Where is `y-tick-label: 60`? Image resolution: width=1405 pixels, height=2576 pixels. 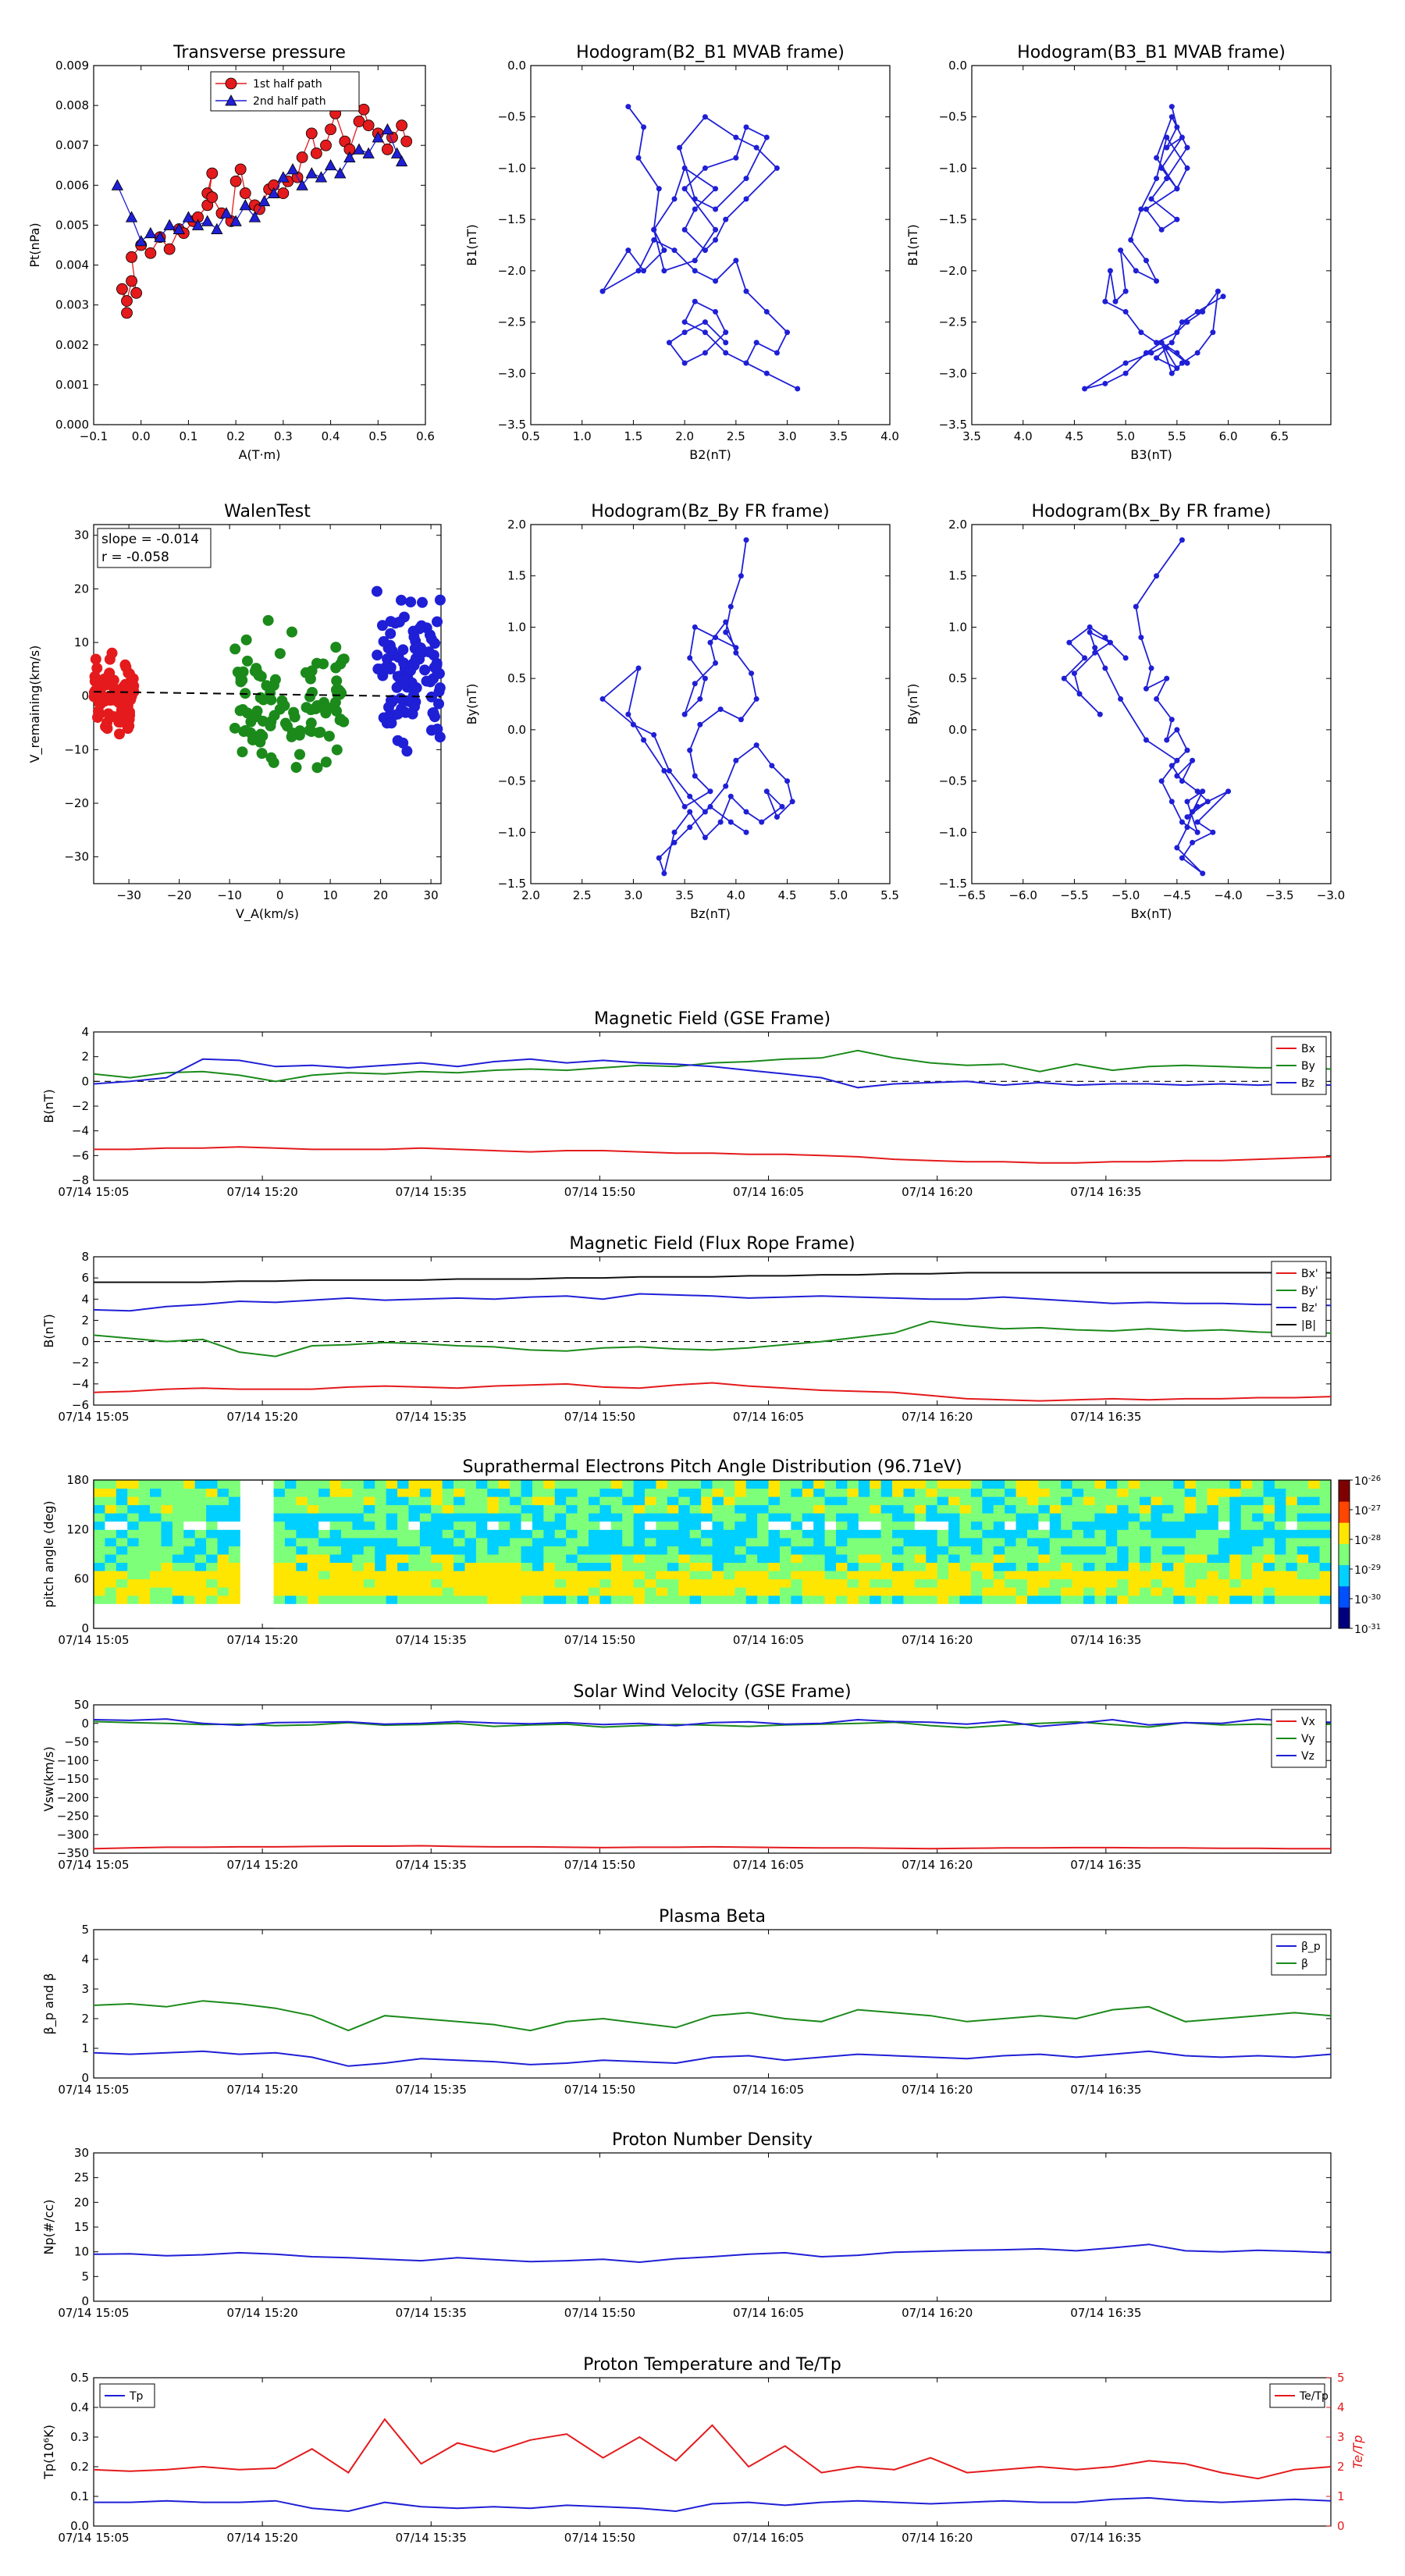
y-tick-label: 60 is located at coordinates (81, 1579).